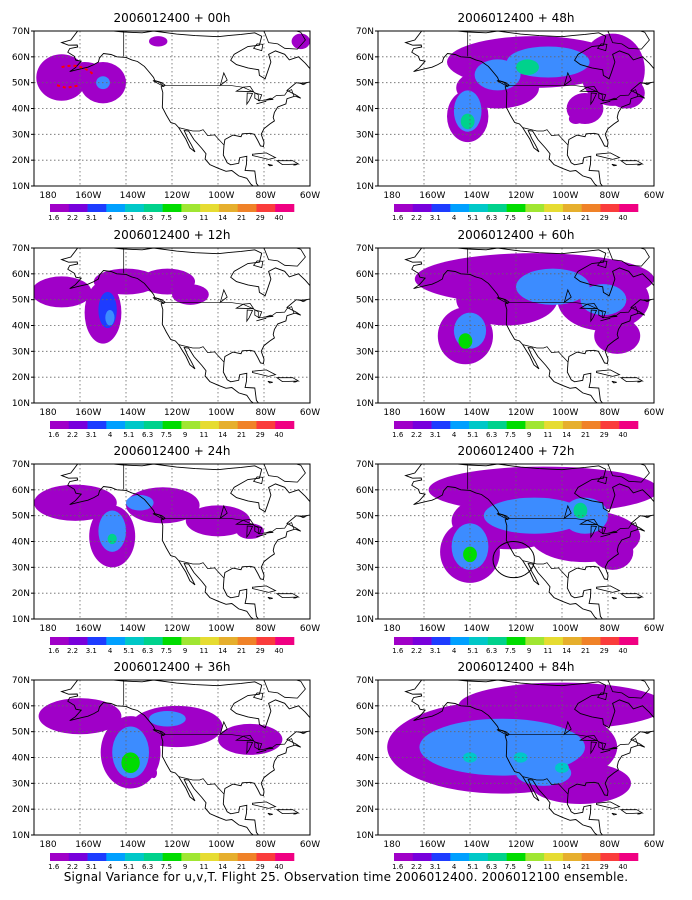  What do you see at coordinates (72, 651) in the screenshot?
I see `legend-label: 2.2` at bounding box center [72, 651].